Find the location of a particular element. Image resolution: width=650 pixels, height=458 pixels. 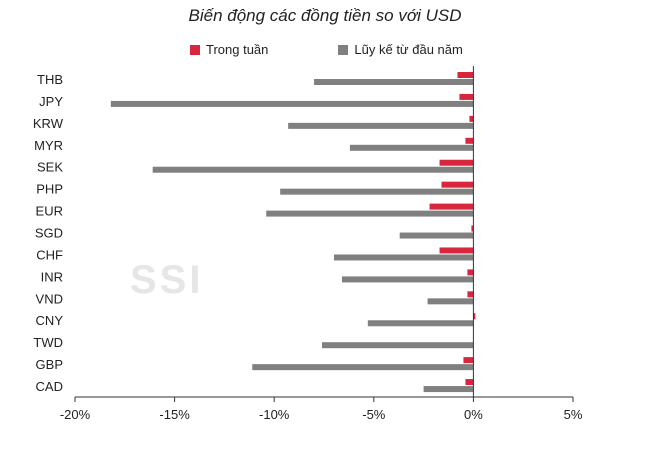

category-label-cny: CNY is located at coordinates (50, 320).